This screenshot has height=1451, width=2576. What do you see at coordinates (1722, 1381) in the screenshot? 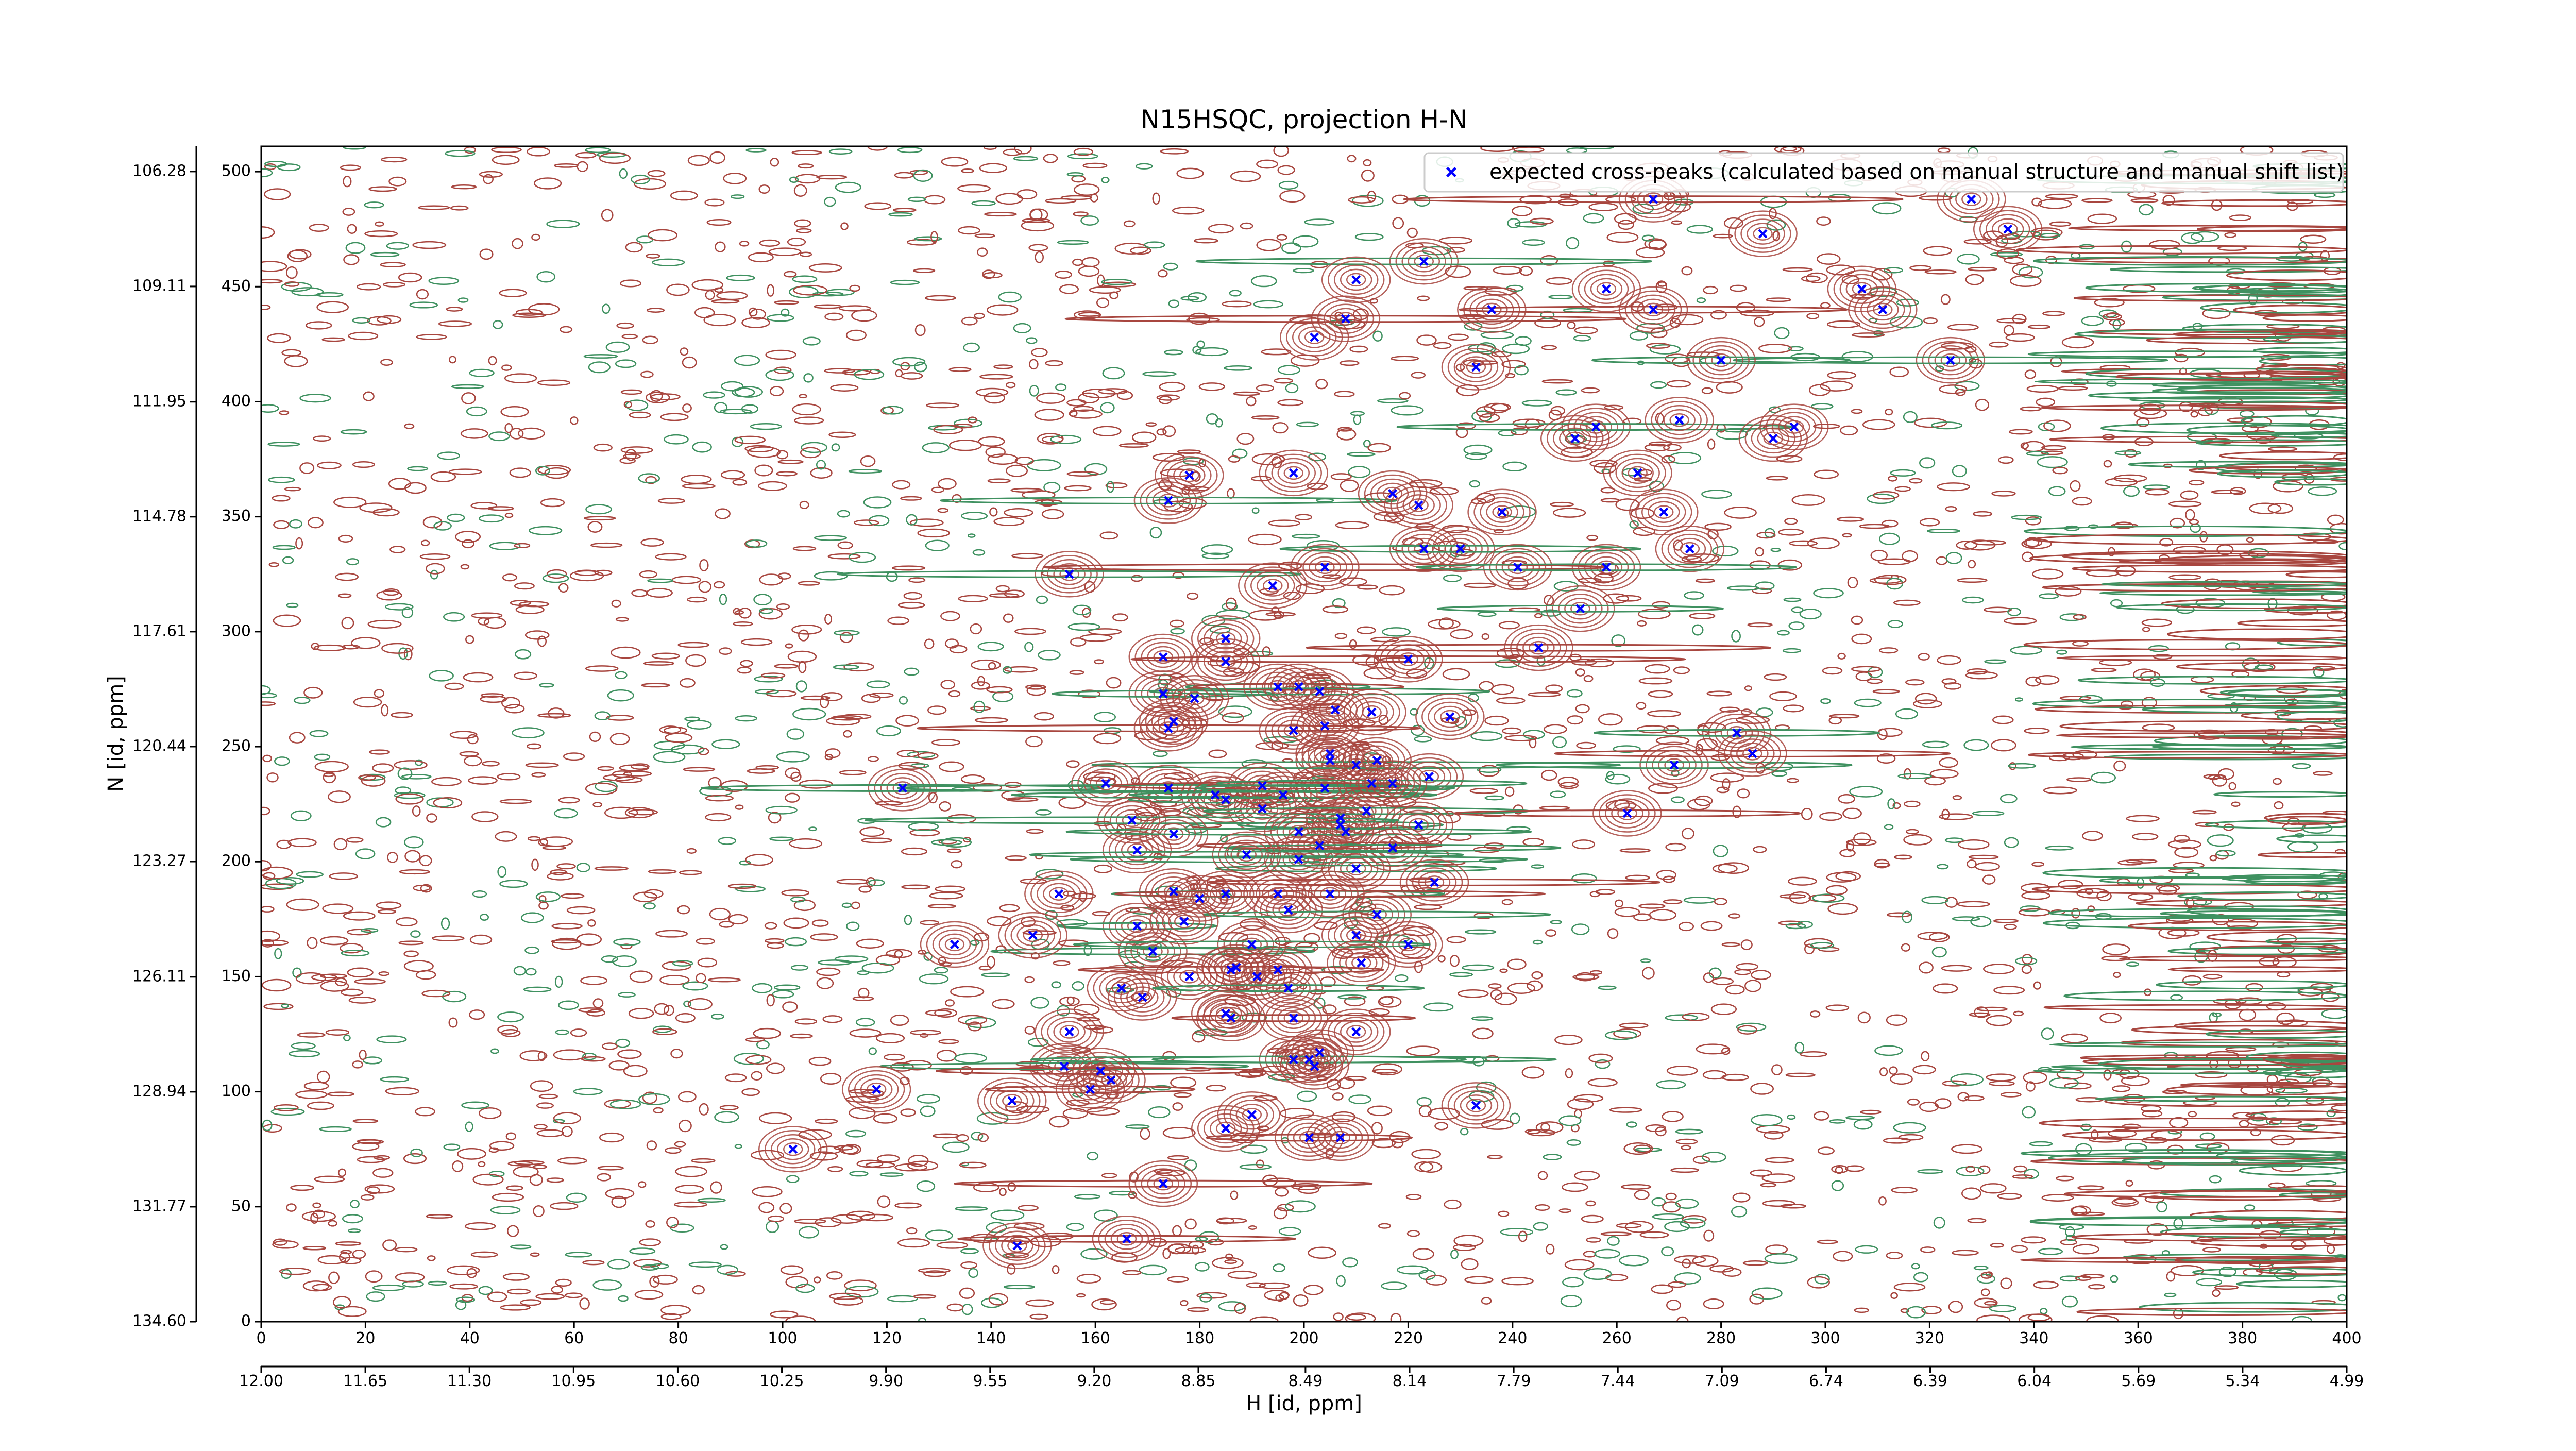
I see `x2-tick-label: 7.09` at bounding box center [1722, 1381].